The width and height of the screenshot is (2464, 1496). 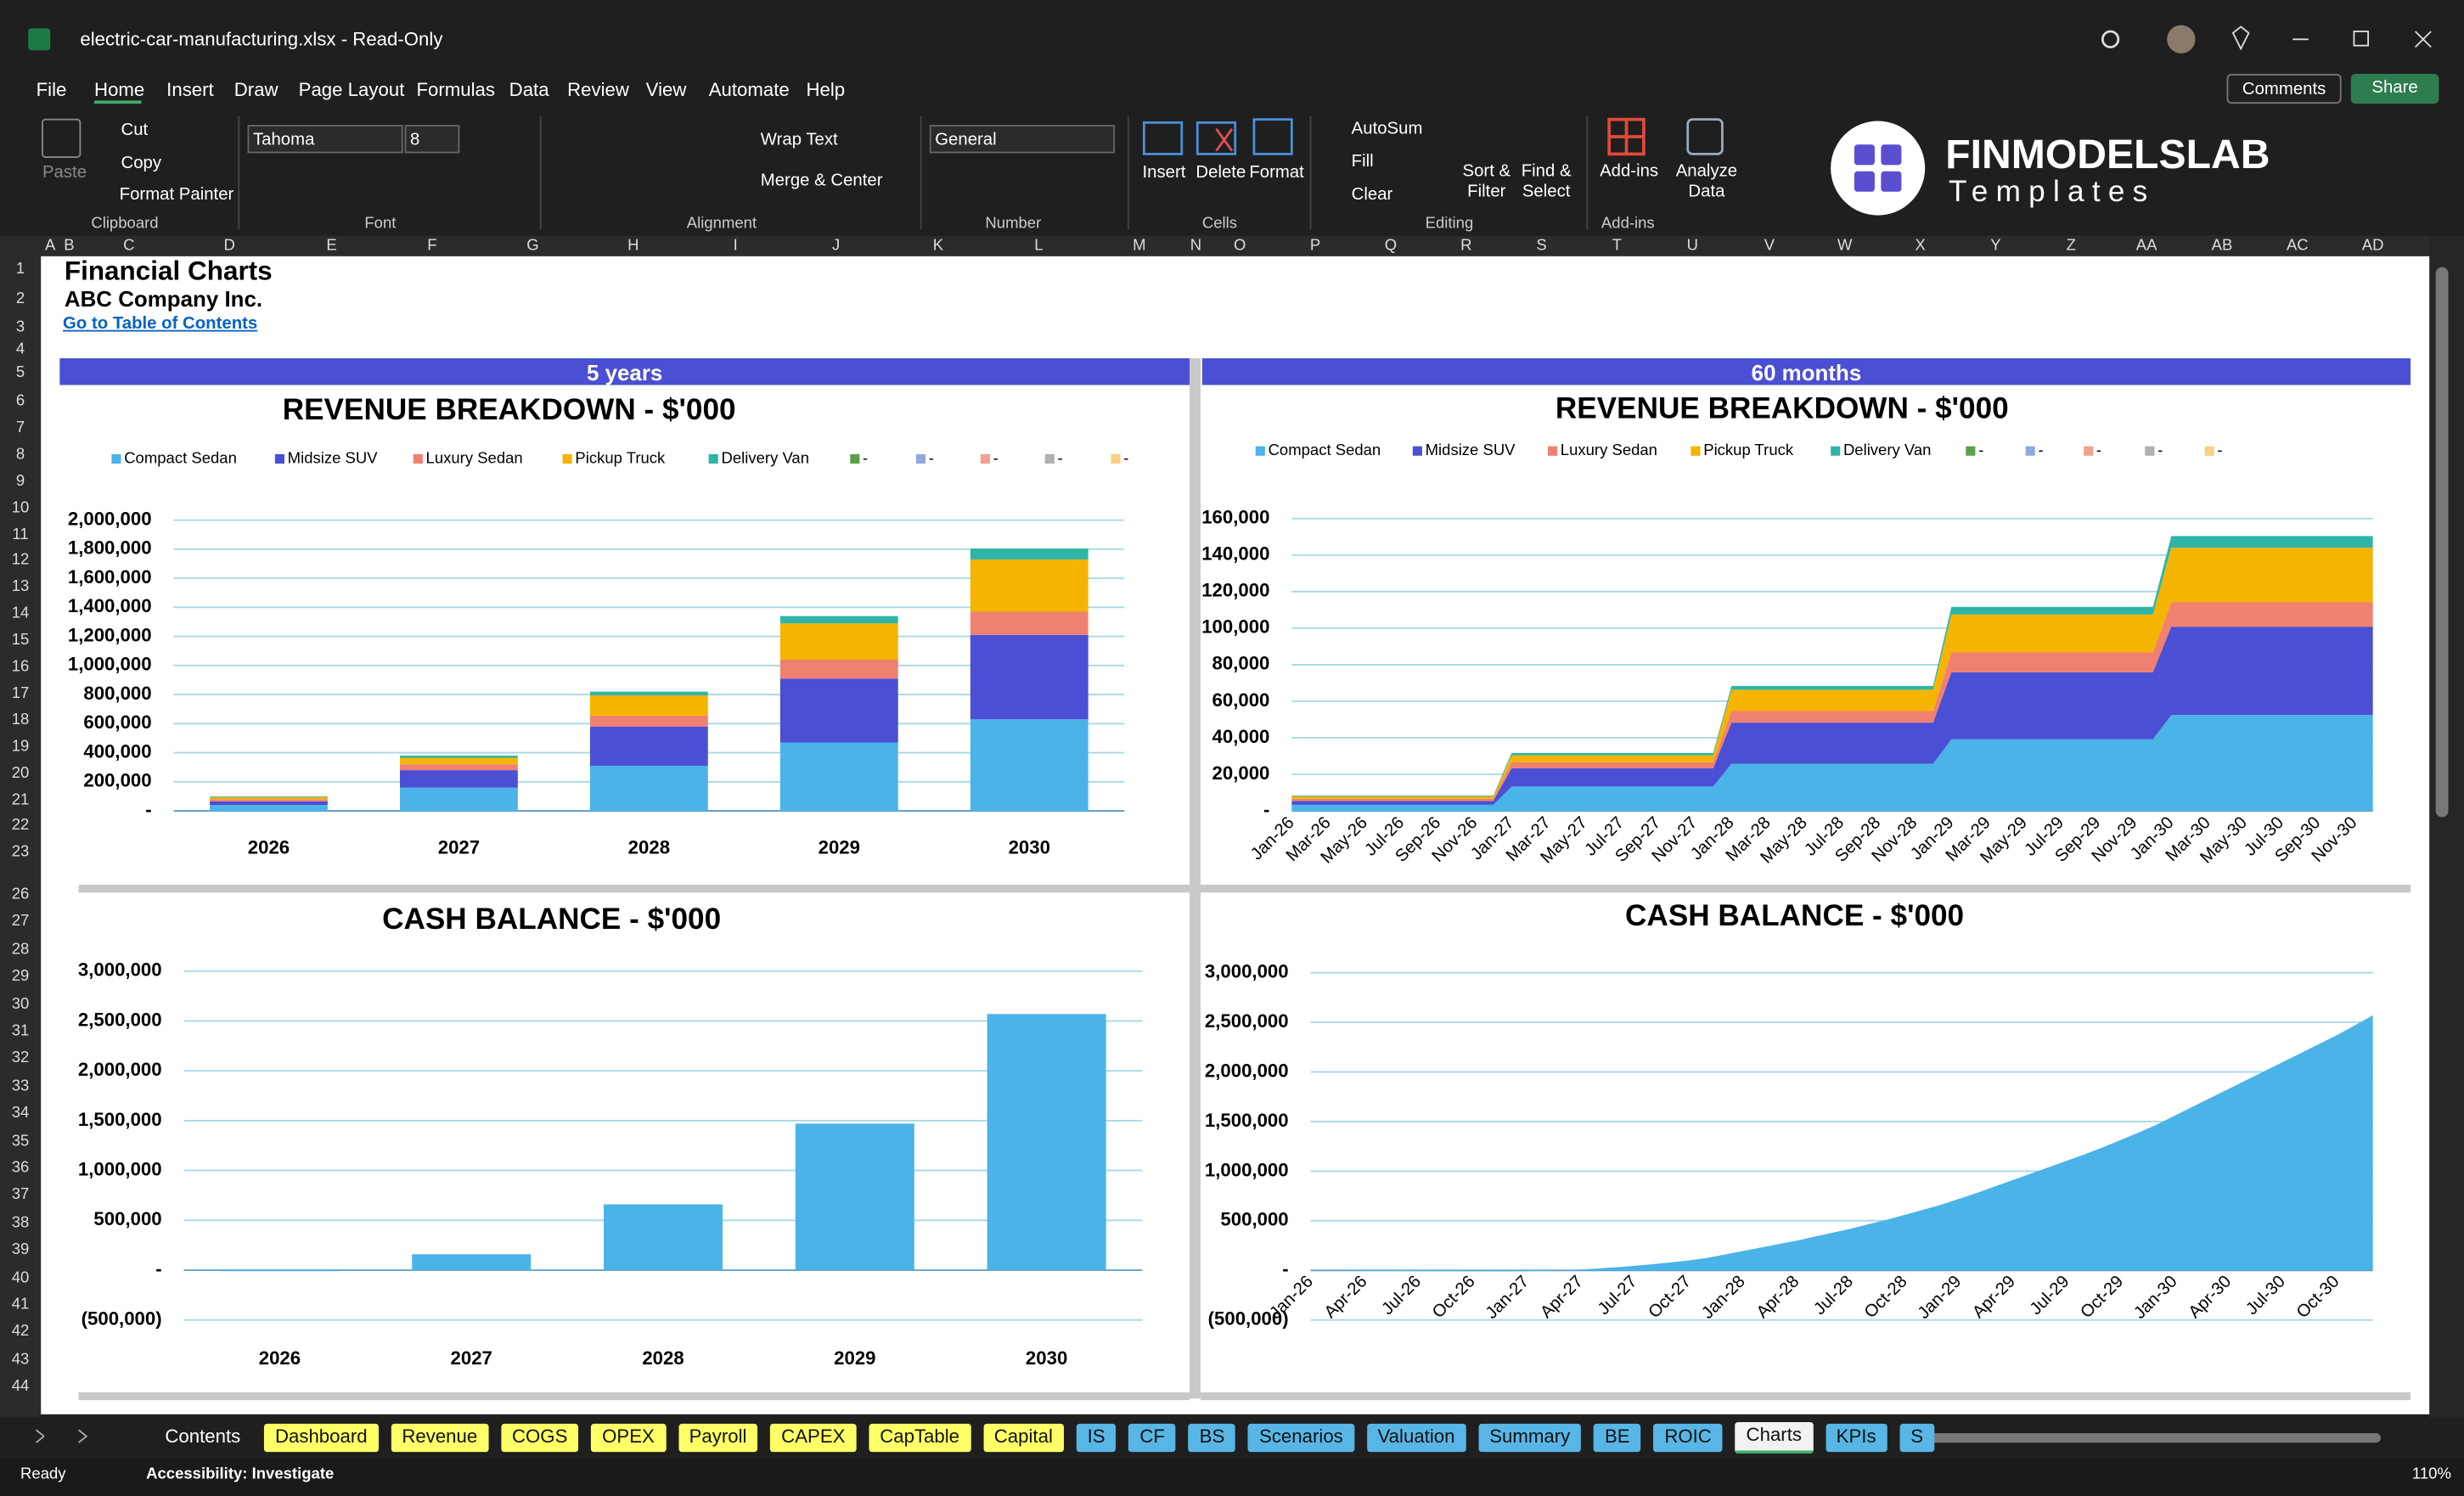 I want to click on x-tick-label: Jul-30, so click(x=2265, y=1295).